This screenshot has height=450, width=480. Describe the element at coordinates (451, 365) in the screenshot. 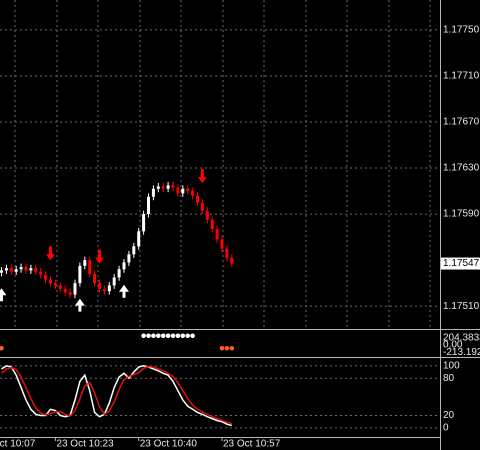

I see `y-tick-label: 100` at that location.